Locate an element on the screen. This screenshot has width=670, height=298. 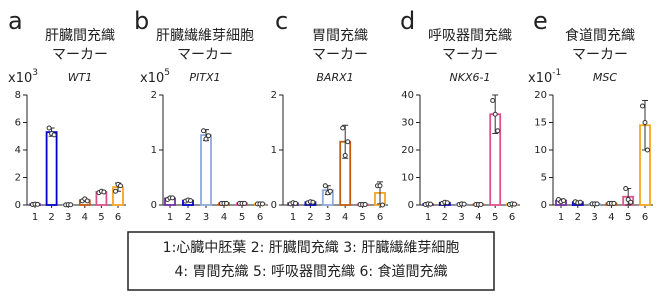
gene-label: WT1 is located at coordinates (80, 77).